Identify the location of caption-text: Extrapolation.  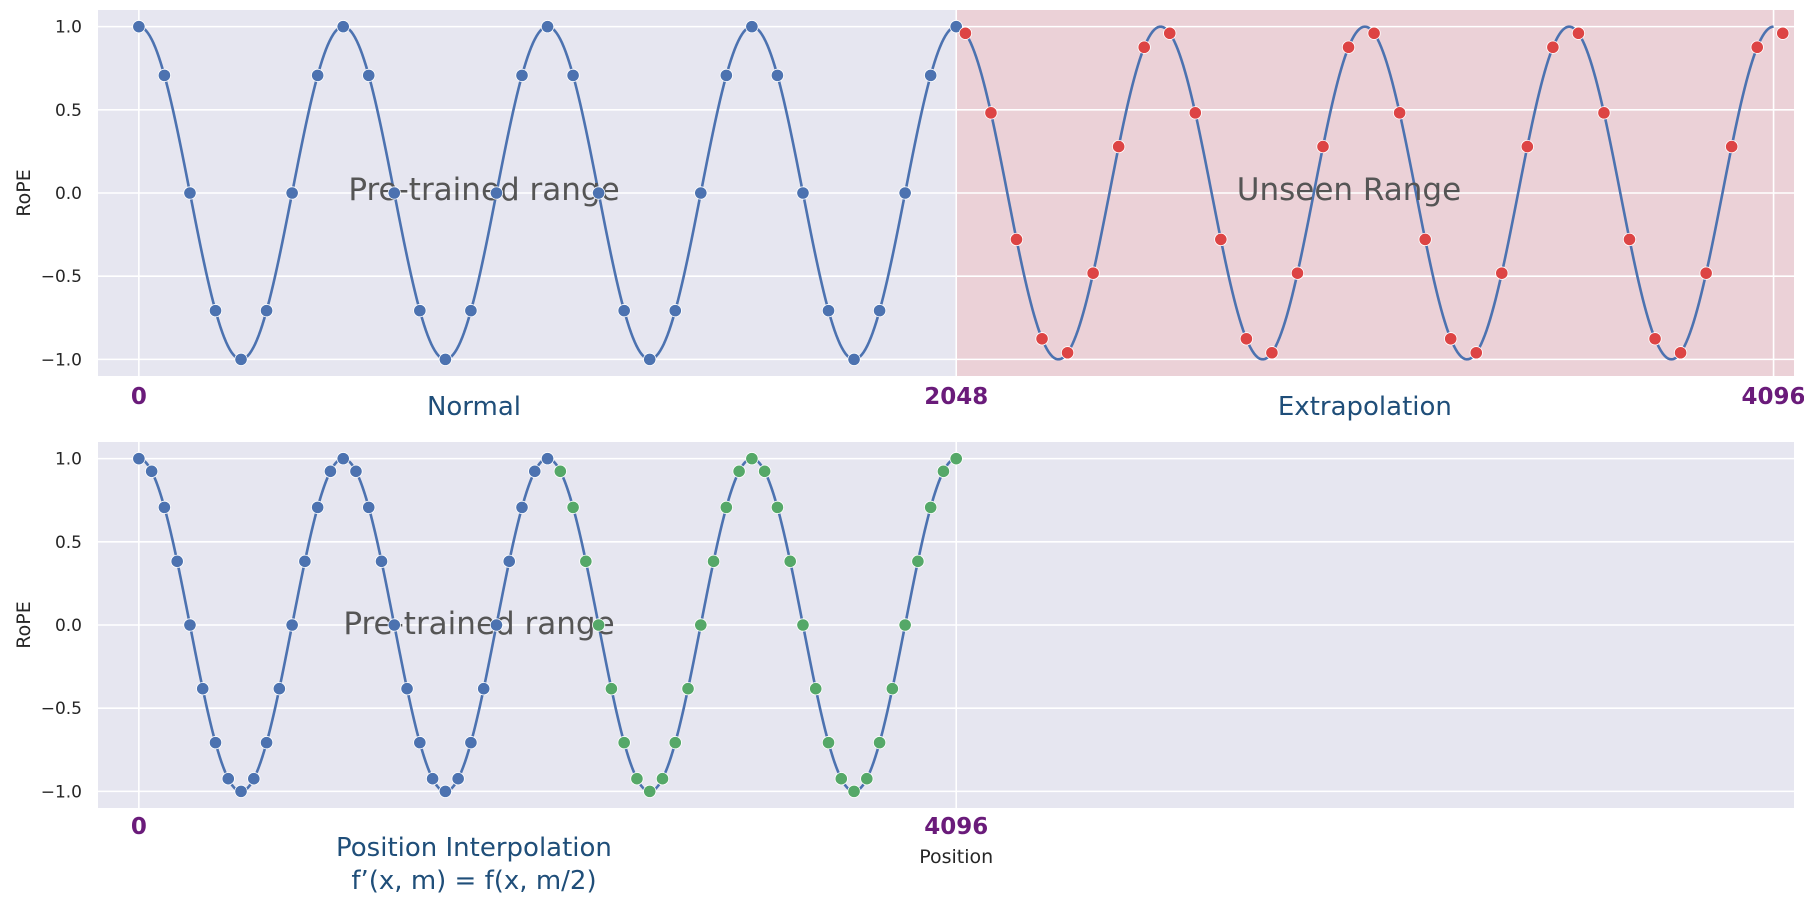
(1365, 407).